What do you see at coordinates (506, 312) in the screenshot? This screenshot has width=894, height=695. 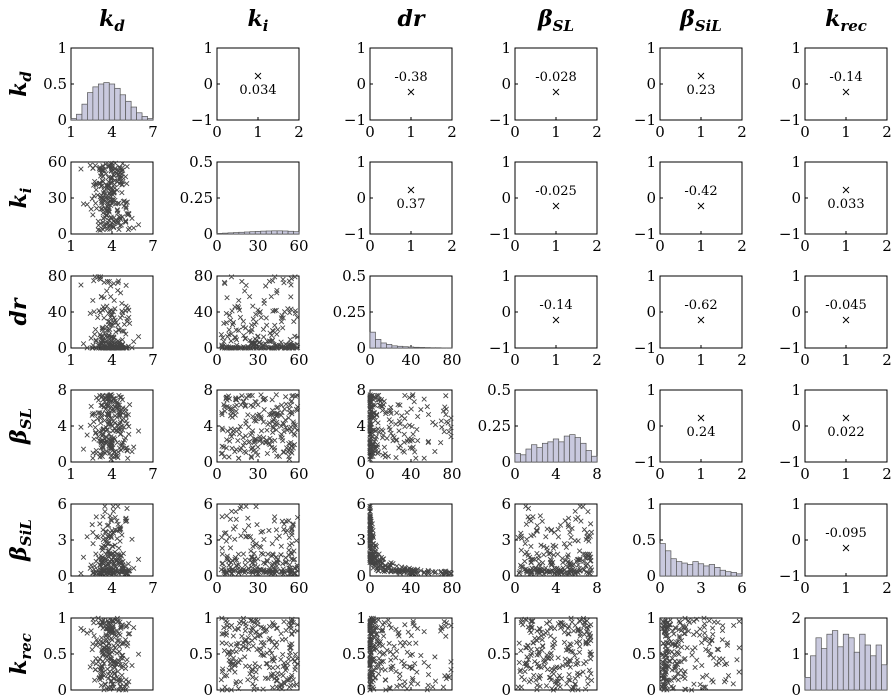 I see `y-tick-label-2-3-1: 0` at bounding box center [506, 312].